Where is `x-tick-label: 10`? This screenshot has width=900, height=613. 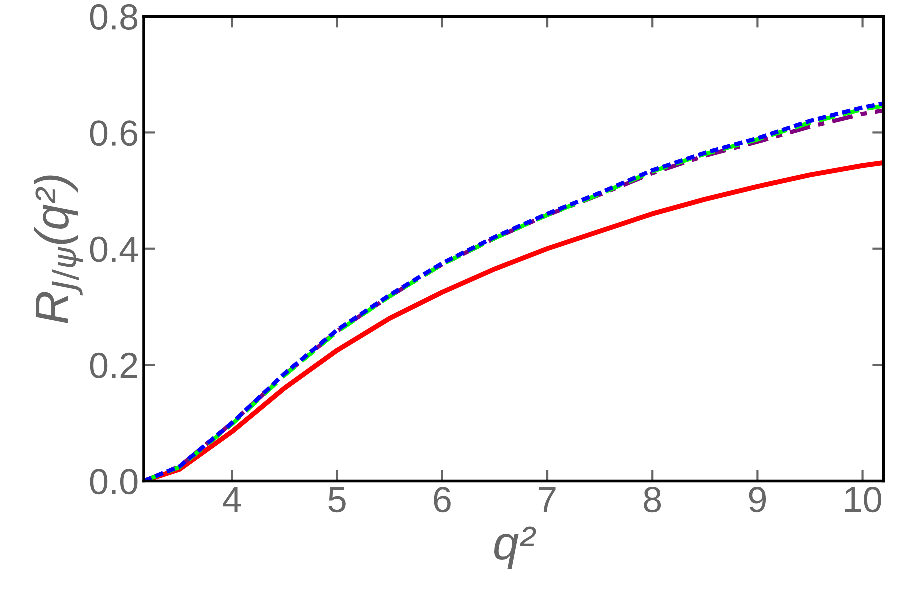
x-tick-label: 10 is located at coordinates (863, 500).